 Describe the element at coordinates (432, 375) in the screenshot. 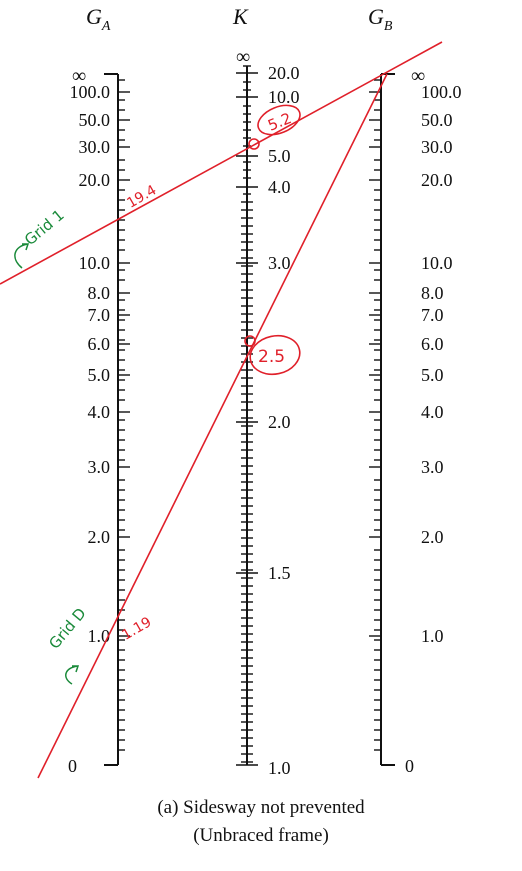

I see `gb-label: 5.0` at that location.